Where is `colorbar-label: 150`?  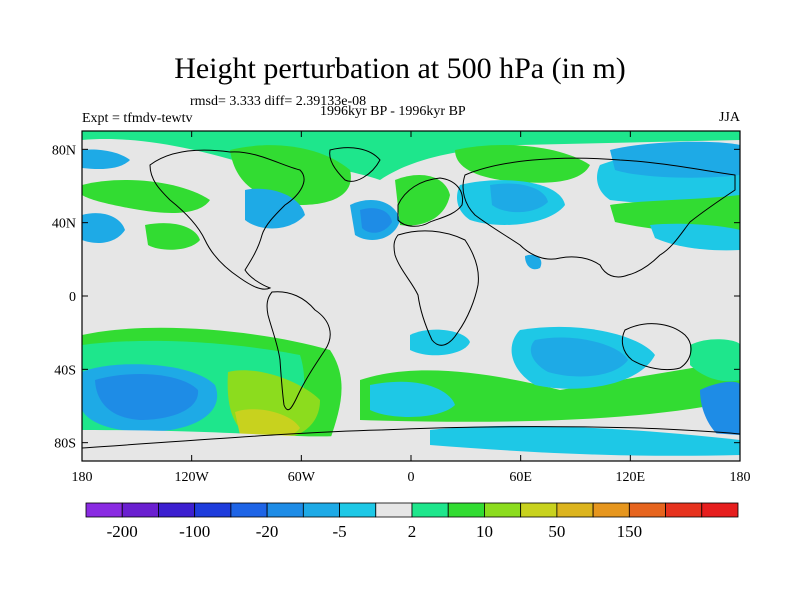 colorbar-label: 150 is located at coordinates (630, 531).